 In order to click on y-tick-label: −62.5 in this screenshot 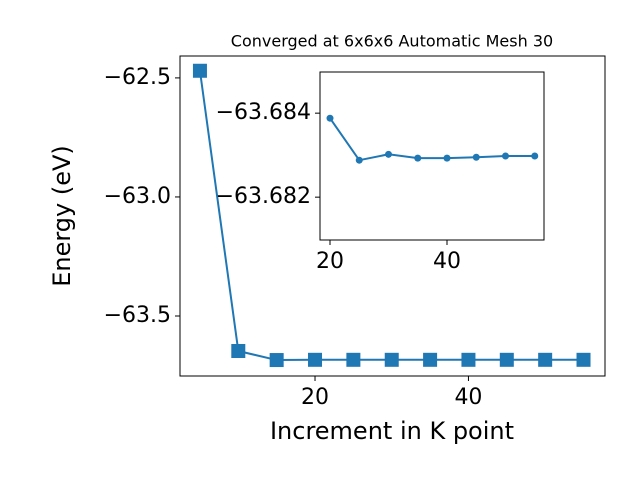, I will do `click(137, 77)`.